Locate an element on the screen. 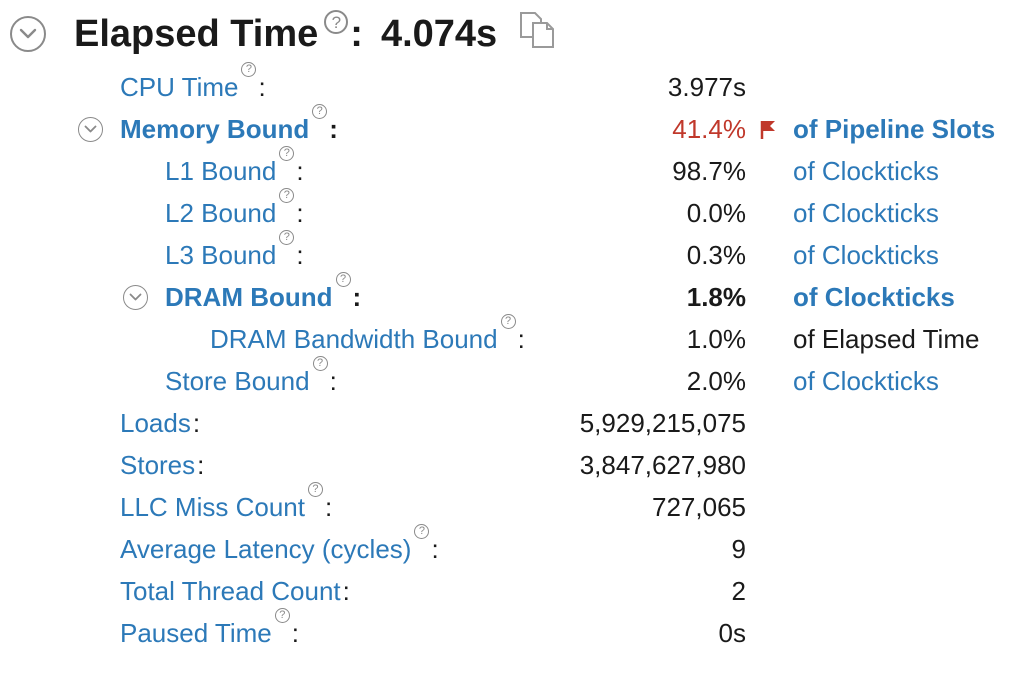 The height and width of the screenshot is (674, 1012). metric-row-l2-bound: L2 Bound?: 0.0% of Clockticks is located at coordinates (506, 211).